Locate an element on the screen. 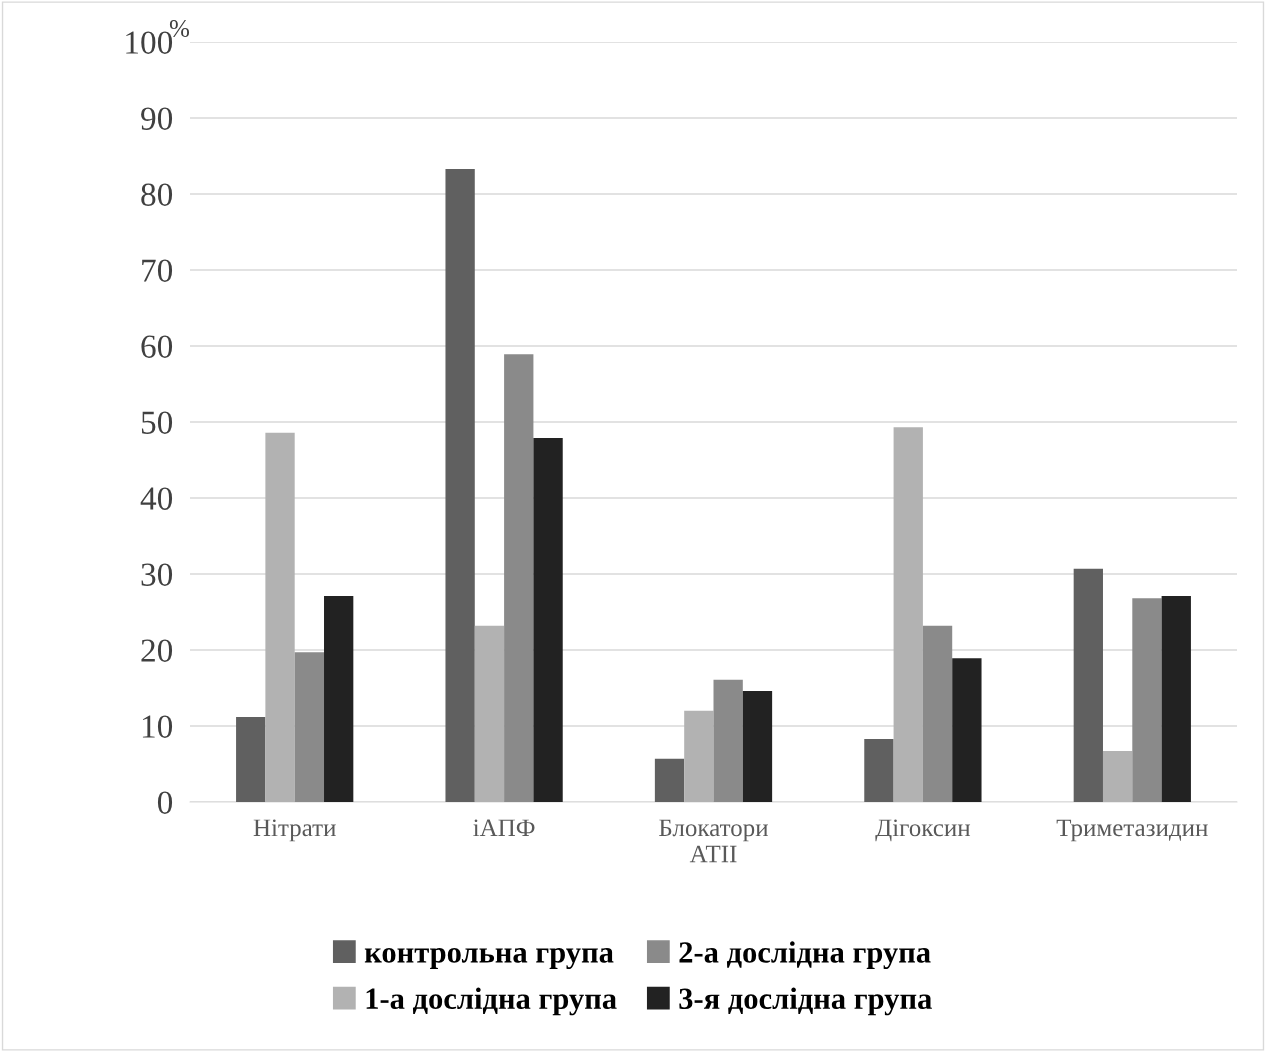 Image resolution: width=1266 pixels, height=1052 pixels. y-tick-label: 40 is located at coordinates (156, 498).